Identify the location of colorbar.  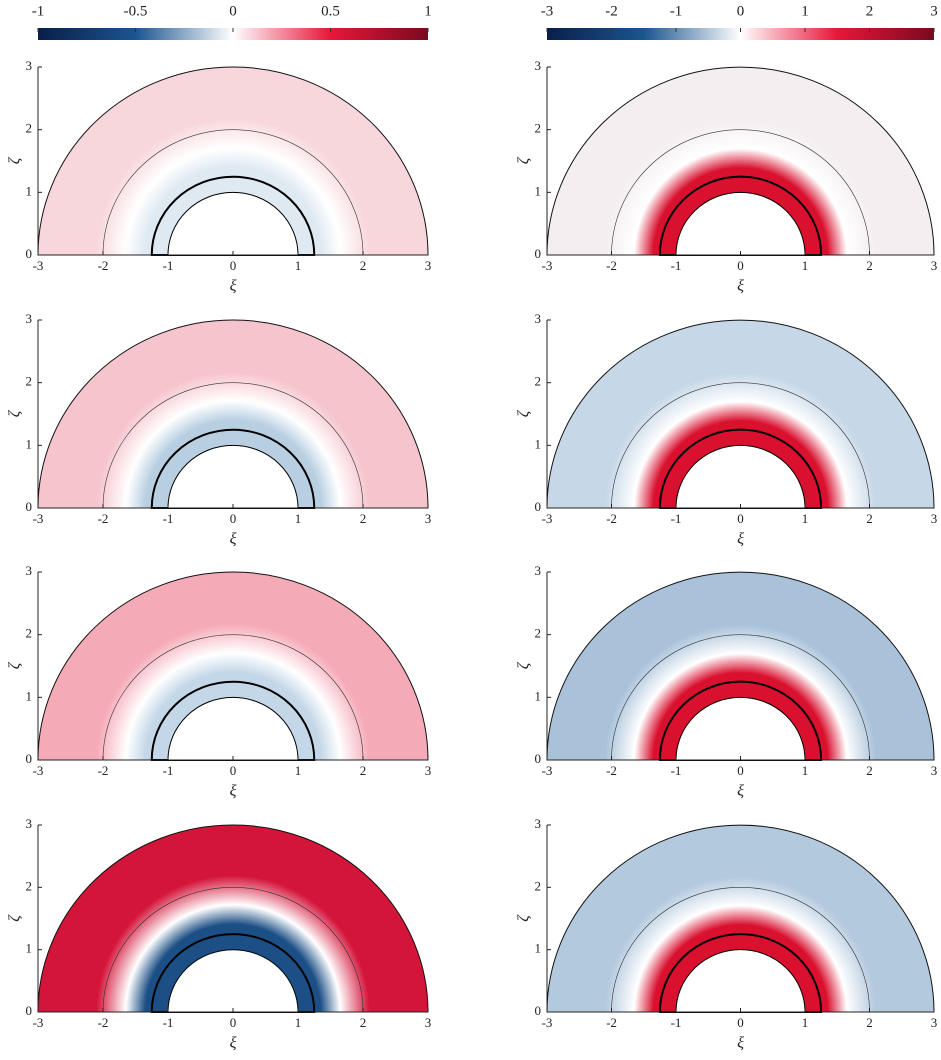
(740, 34).